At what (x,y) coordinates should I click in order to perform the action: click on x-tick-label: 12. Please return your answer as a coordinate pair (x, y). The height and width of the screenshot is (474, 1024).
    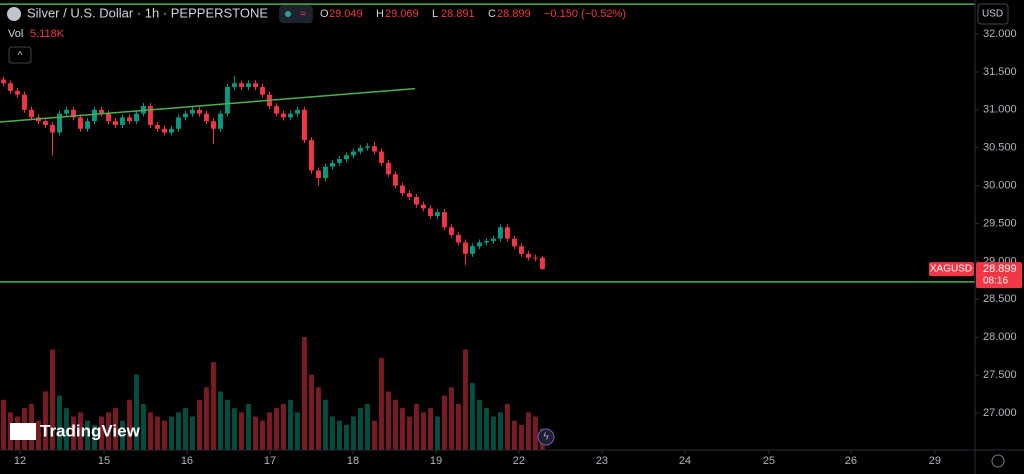
    Looking at the image, I should click on (20, 461).